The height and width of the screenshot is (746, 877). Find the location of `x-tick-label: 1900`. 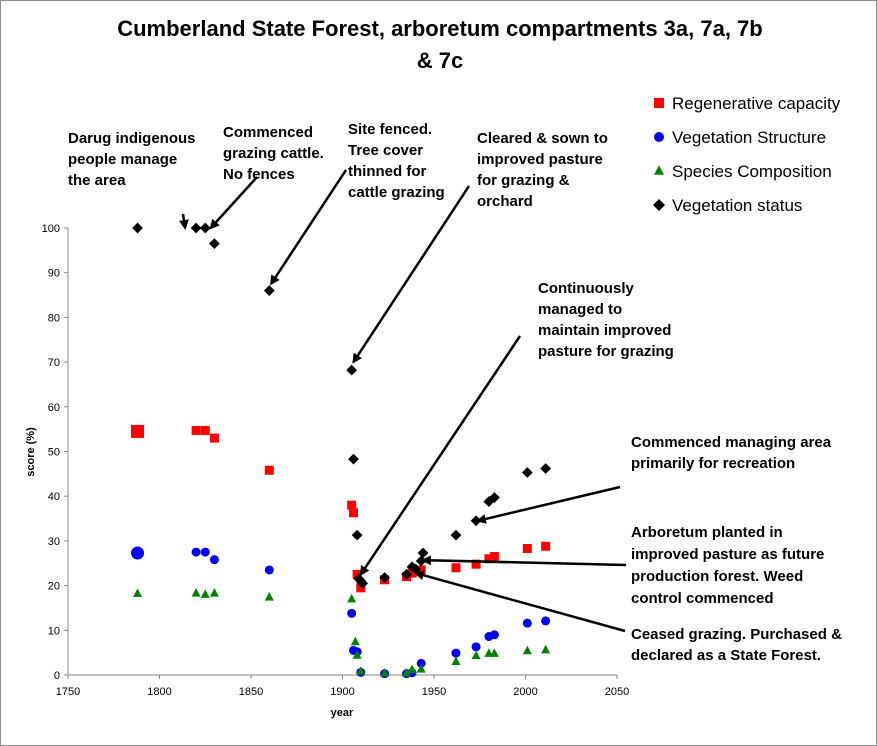

x-tick-label: 1900 is located at coordinates (342, 692).